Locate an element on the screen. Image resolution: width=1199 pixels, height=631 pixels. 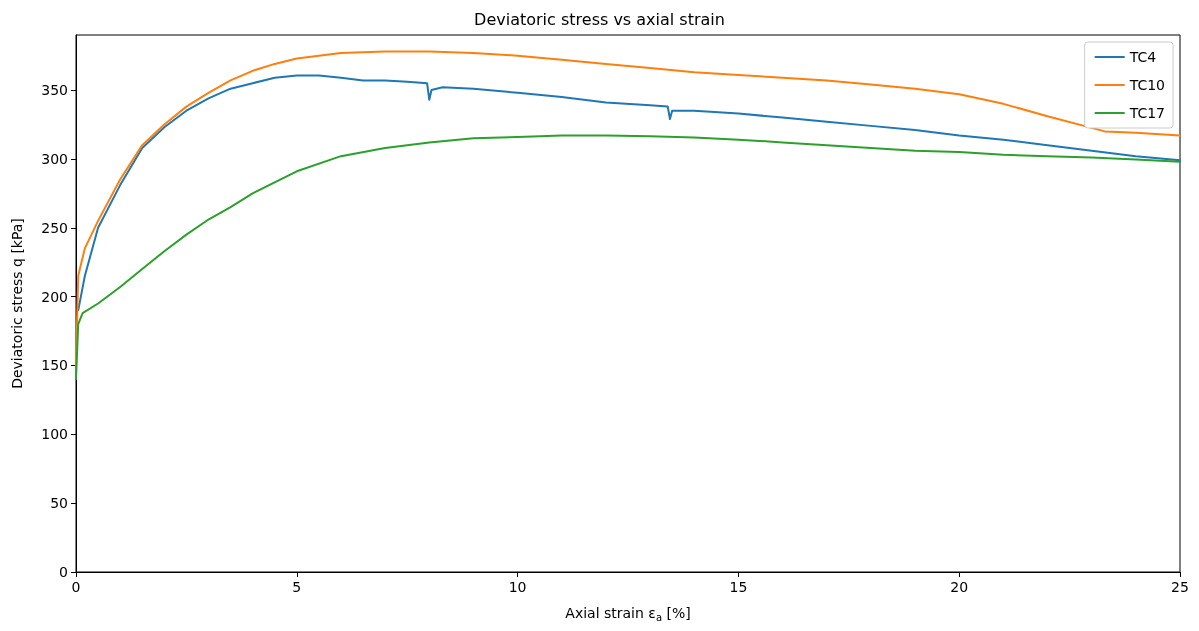
x-tick-label: 20 is located at coordinates (959, 587).